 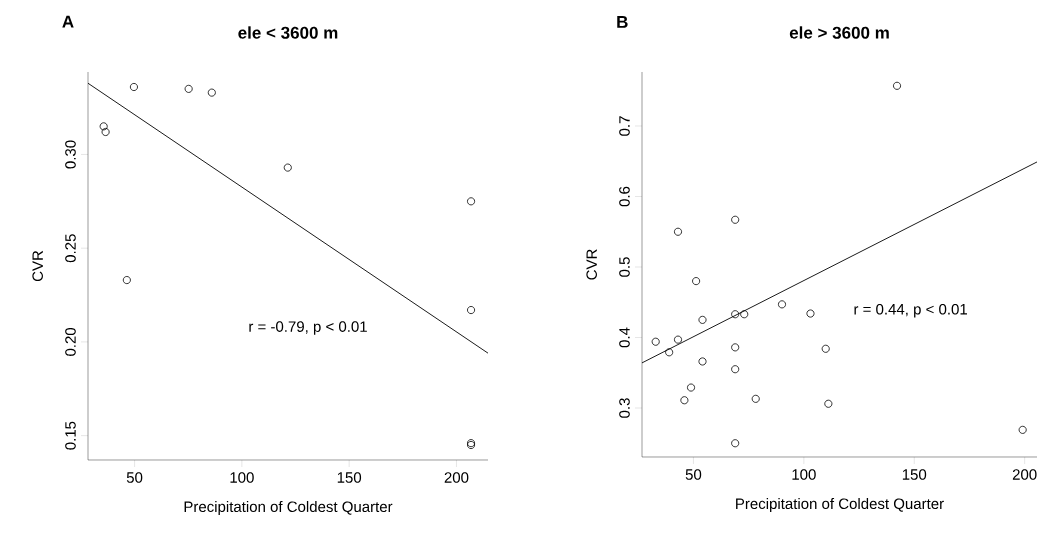 What do you see at coordinates (70, 435) in the screenshot?
I see `y-tick-label: 0.15` at bounding box center [70, 435].